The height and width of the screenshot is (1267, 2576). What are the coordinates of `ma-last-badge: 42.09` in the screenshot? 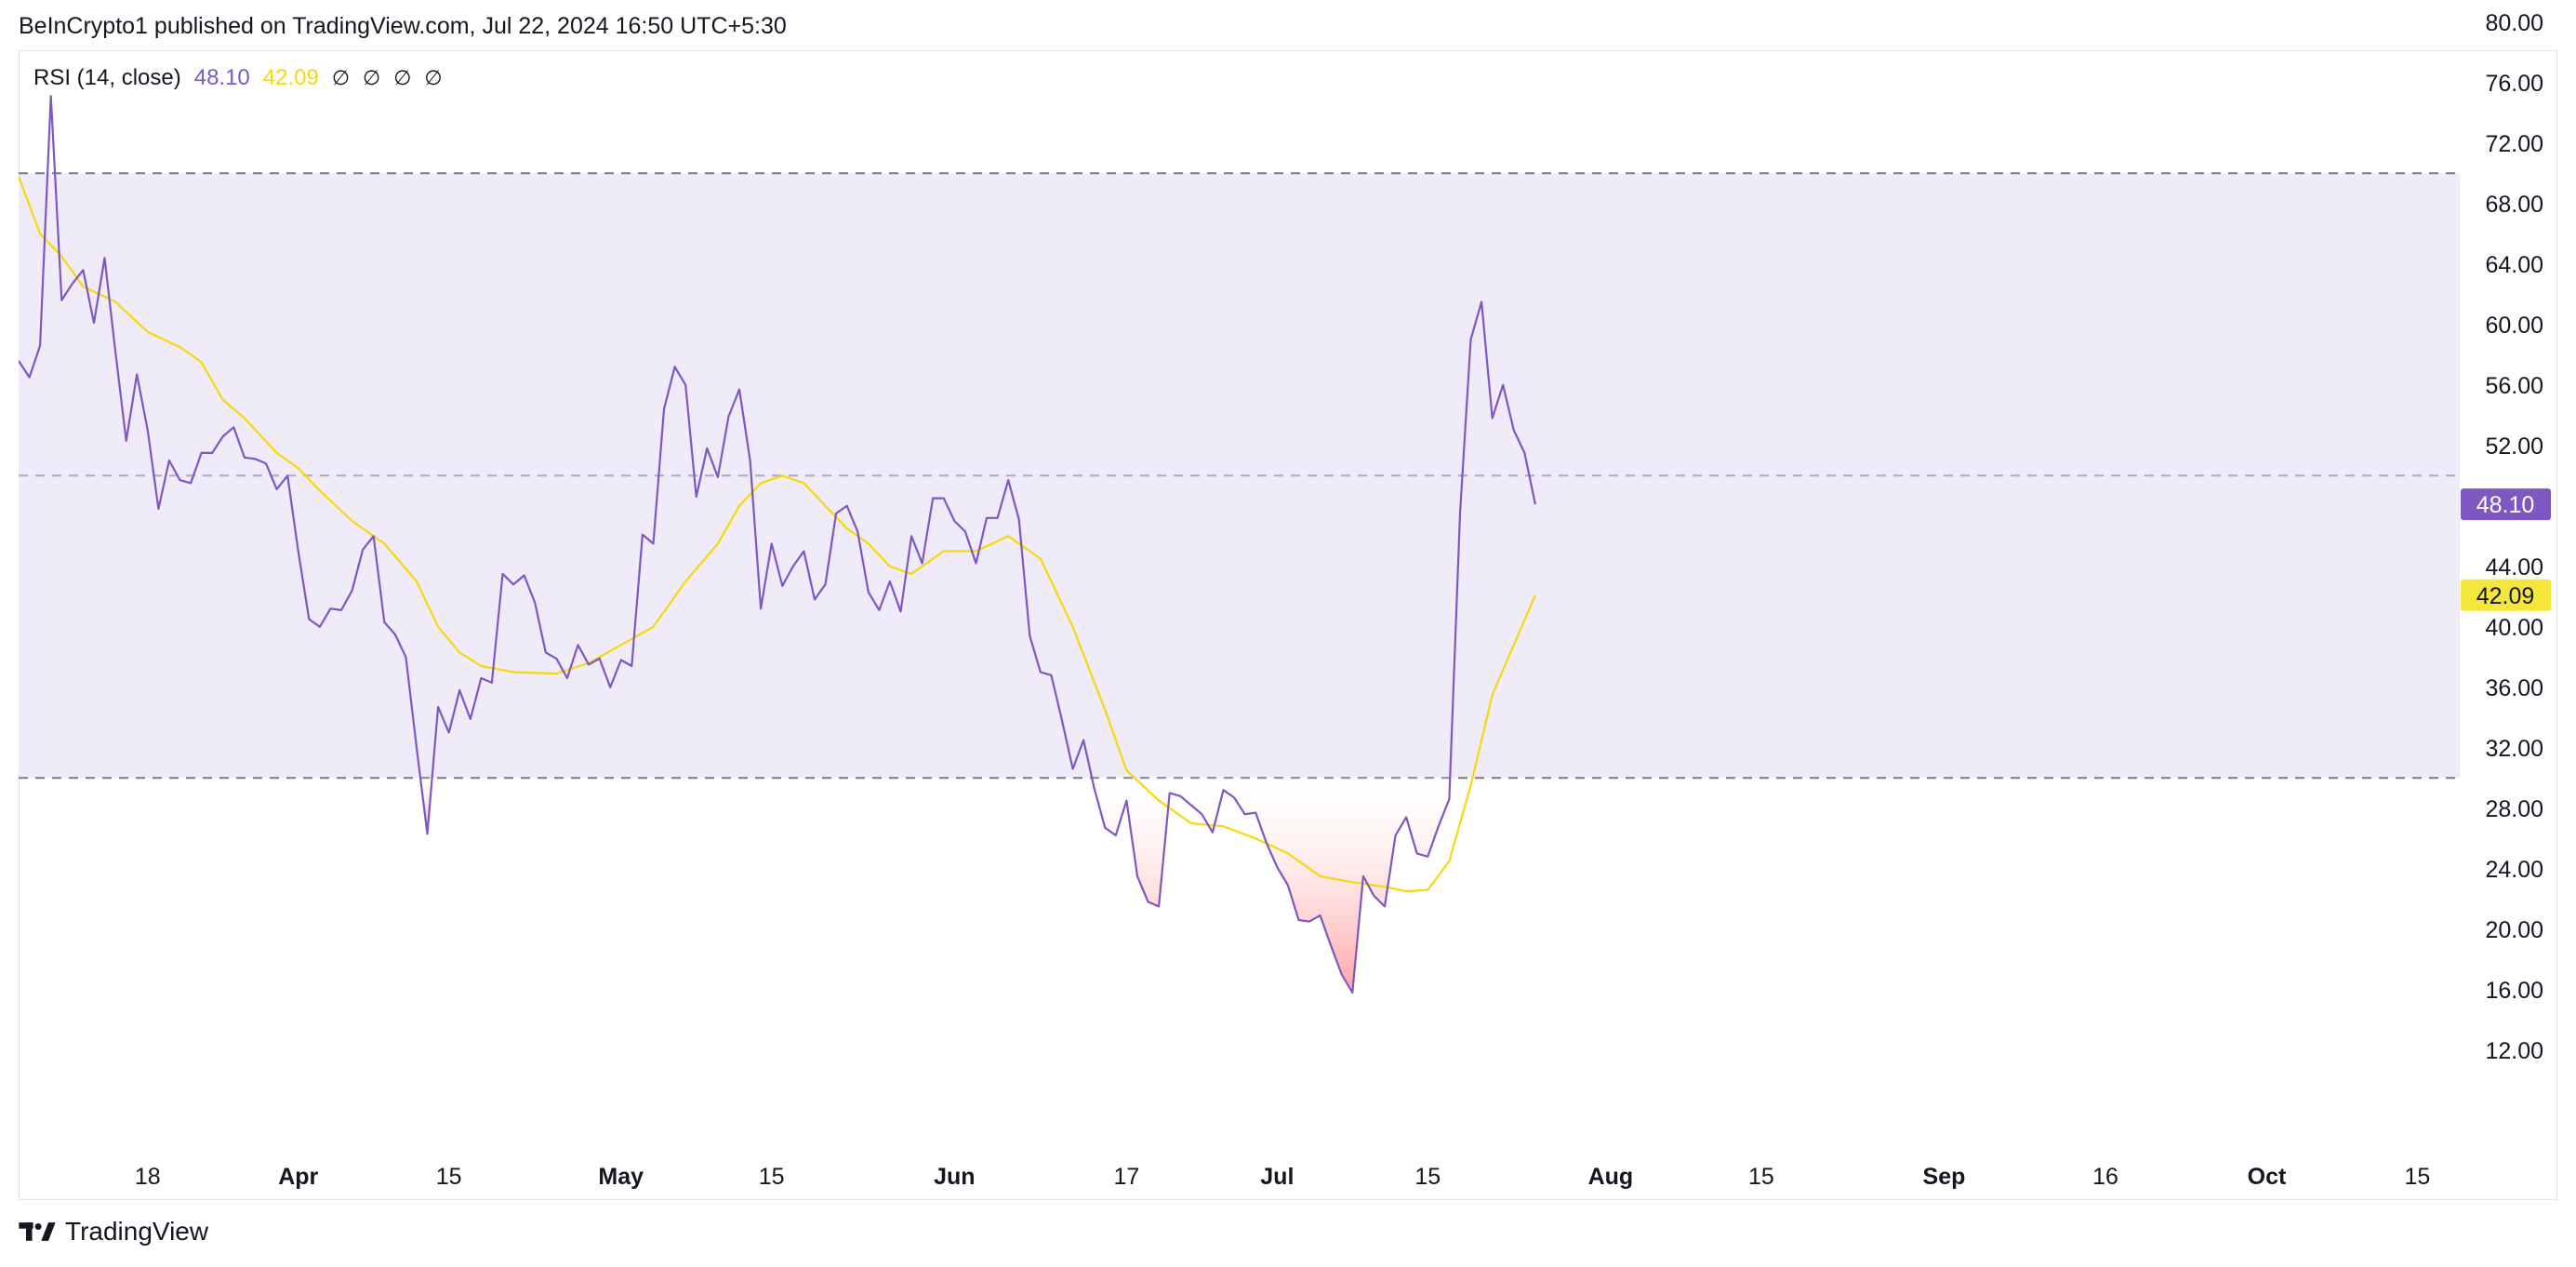 It's located at (2505, 596).